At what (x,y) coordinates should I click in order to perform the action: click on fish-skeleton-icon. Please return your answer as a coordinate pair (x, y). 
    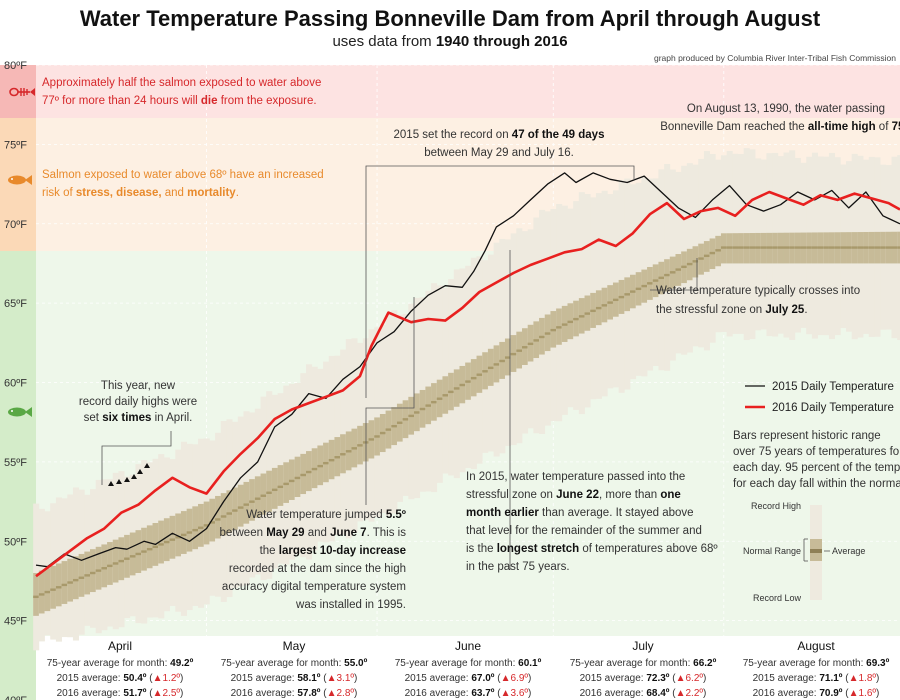
    Looking at the image, I should click on (22, 92).